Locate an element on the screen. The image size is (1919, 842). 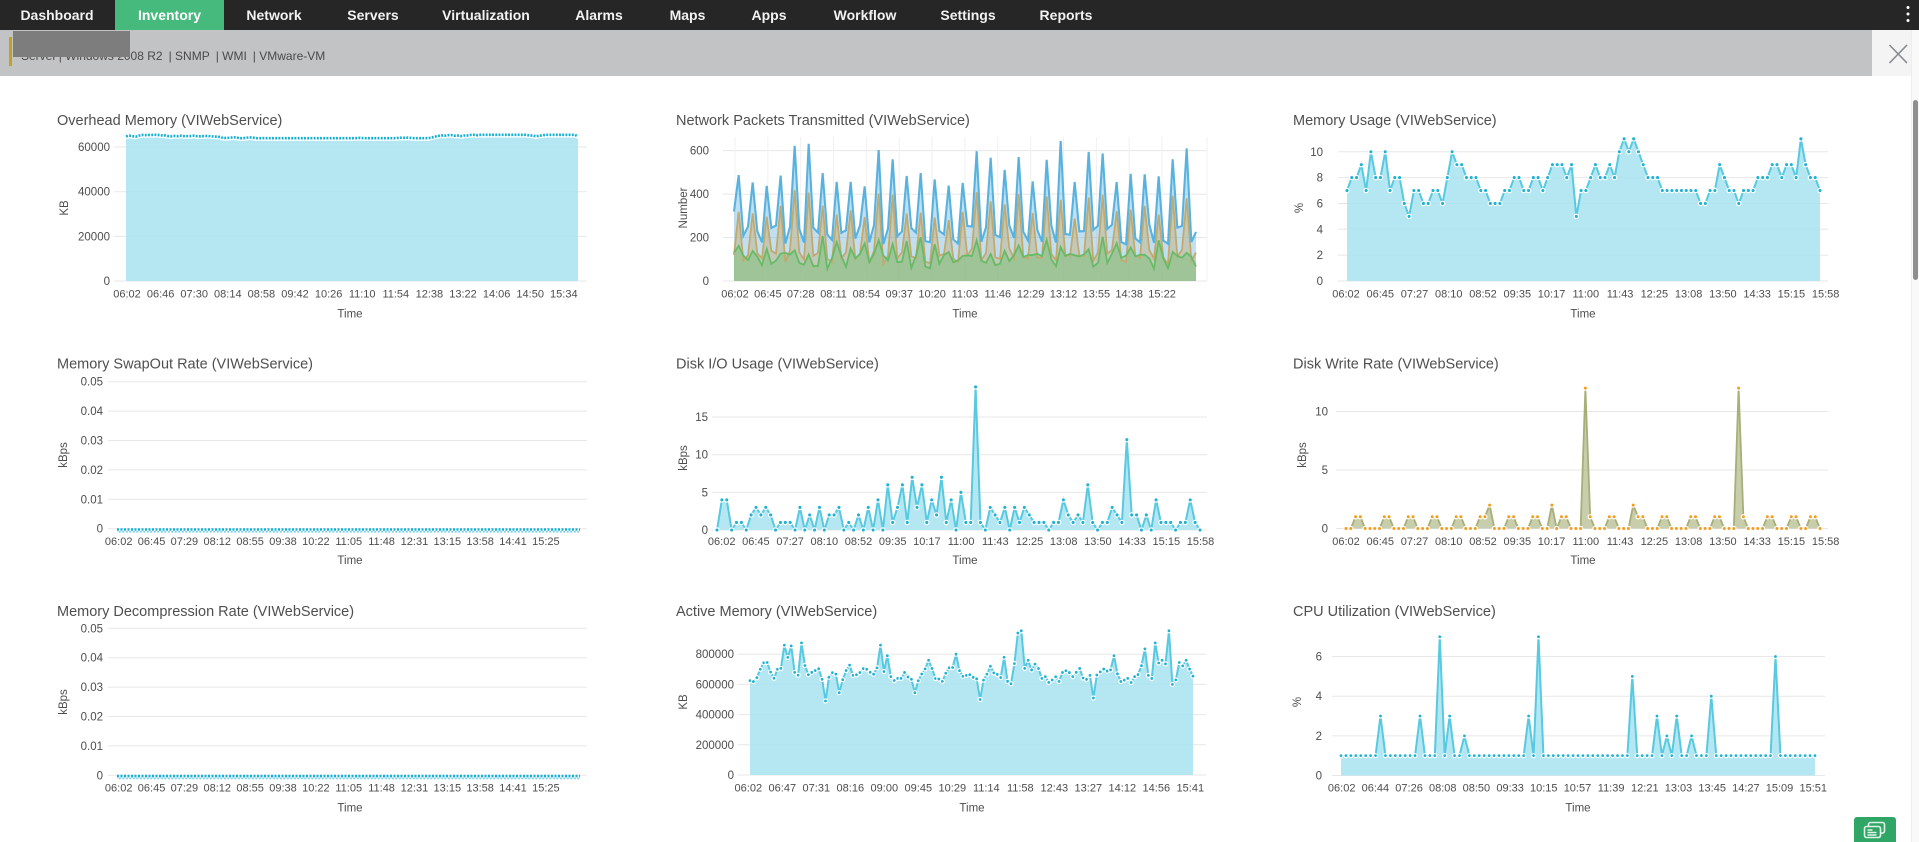
svg-text: 13:27 is located at coordinates (1089, 789).